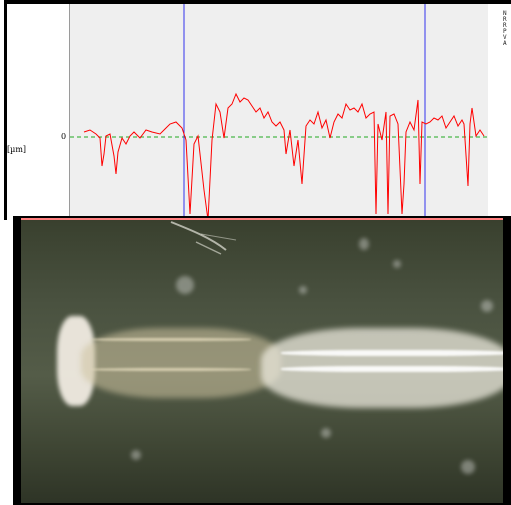 This screenshot has width=511, height=505. Describe the element at coordinates (505, 13) in the screenshot. I see `side-label: N` at that location.